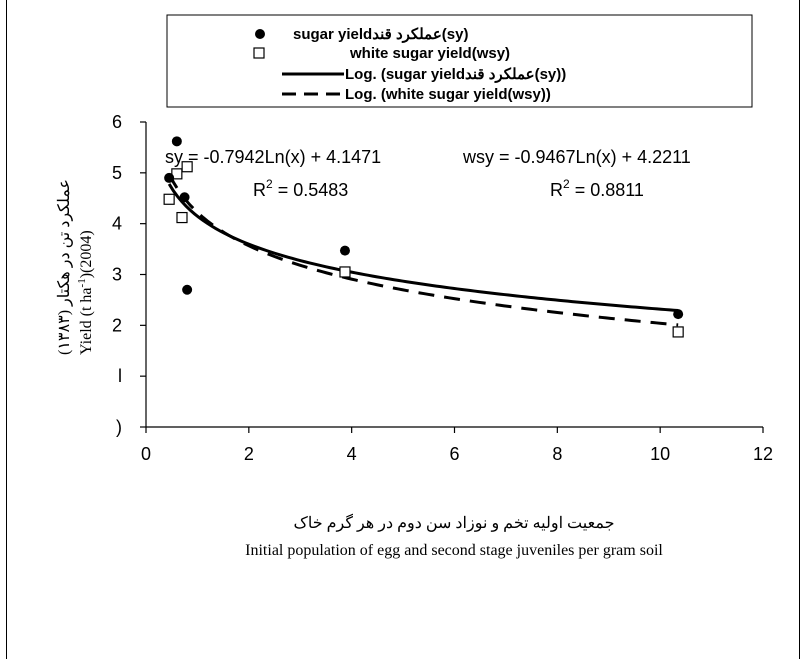 The image size is (807, 659). I want to click on wsy-r2-label: R, so click(556, 190).